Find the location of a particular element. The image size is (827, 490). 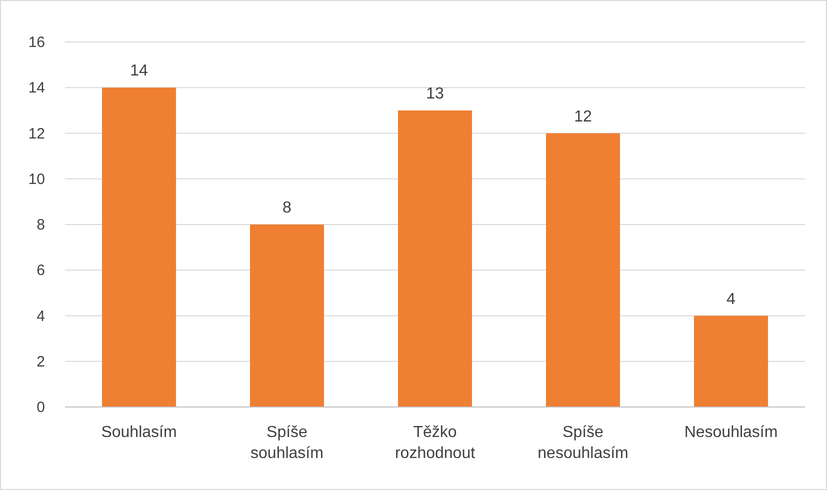

y-tick-label: 4 is located at coordinates (40, 316).